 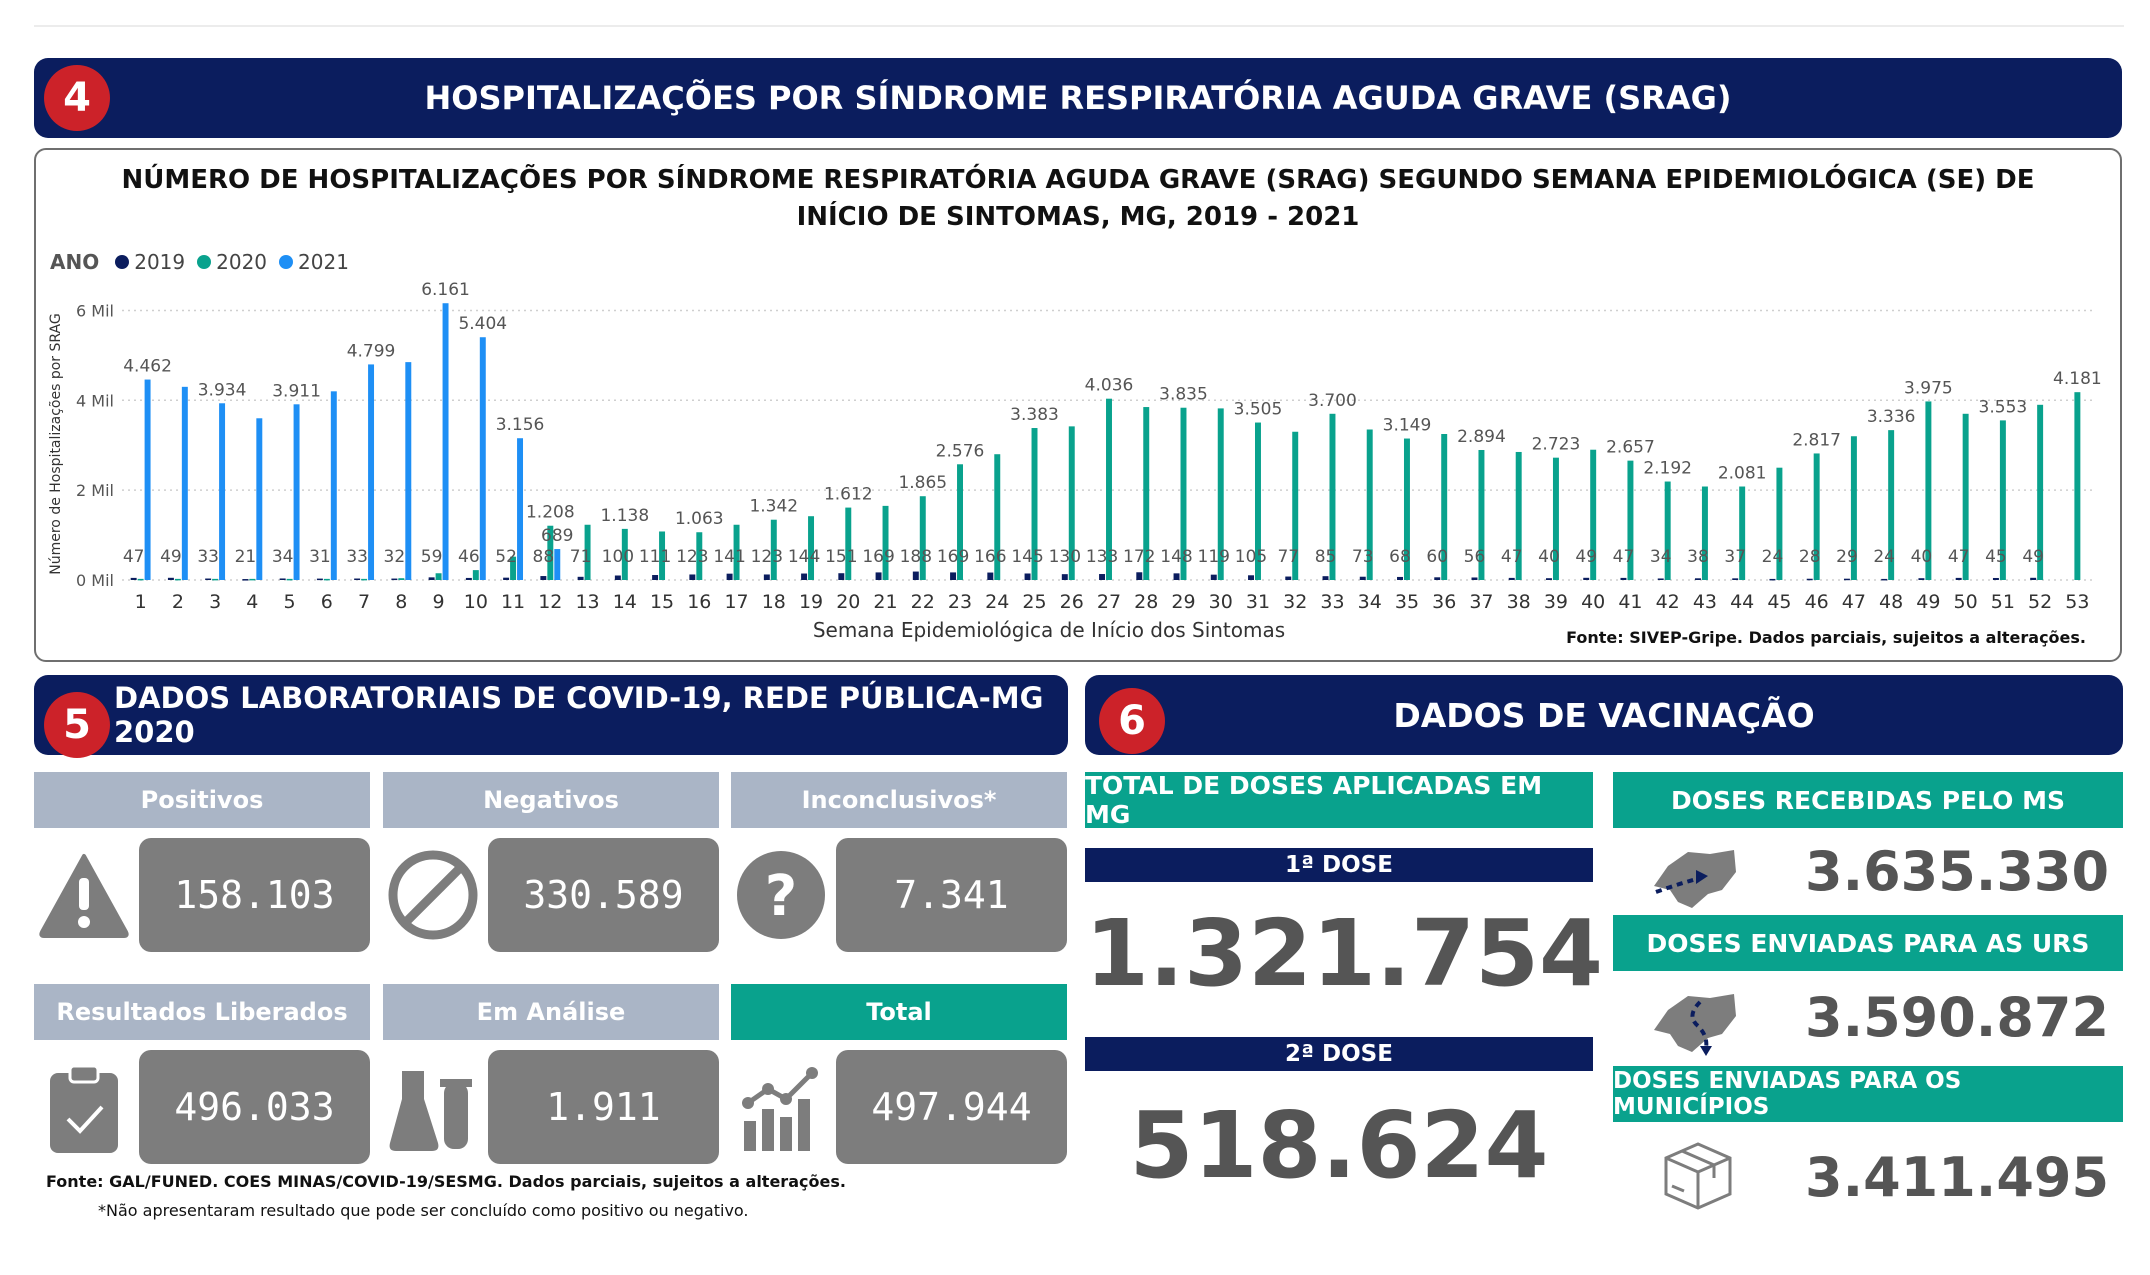 I want to click on legend-item-2020: 2020, so click(x=232, y=262).